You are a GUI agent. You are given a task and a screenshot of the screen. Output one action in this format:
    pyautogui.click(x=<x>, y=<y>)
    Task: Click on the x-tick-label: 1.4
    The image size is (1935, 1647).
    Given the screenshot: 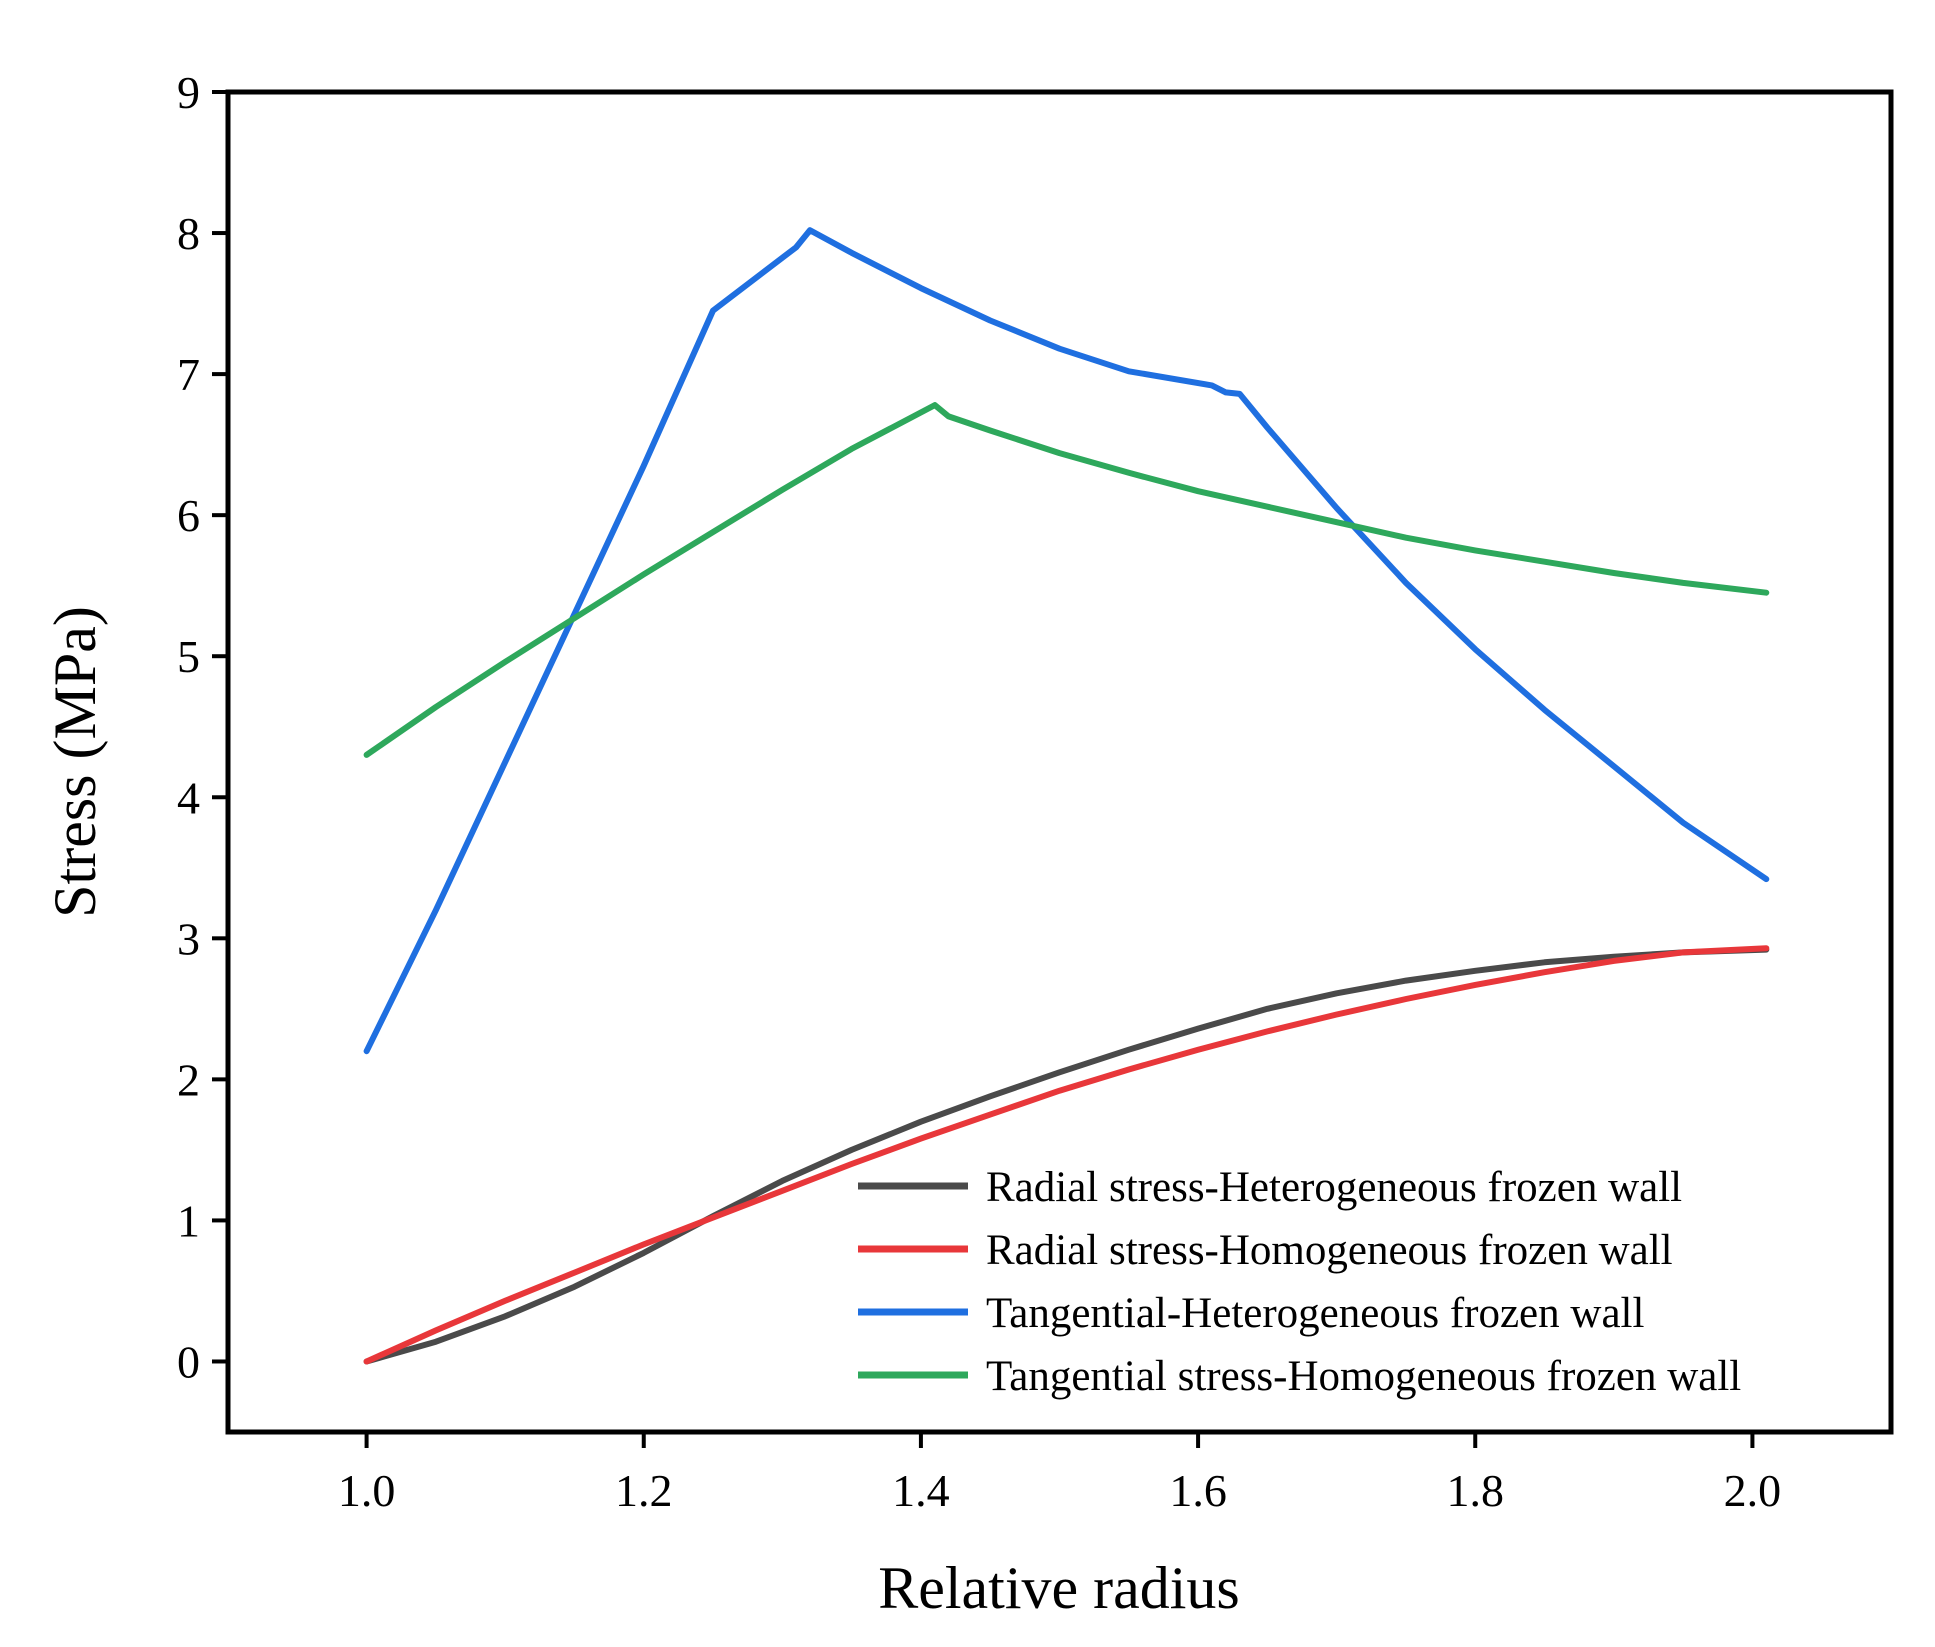 What is the action you would take?
    pyautogui.click(x=921, y=1490)
    